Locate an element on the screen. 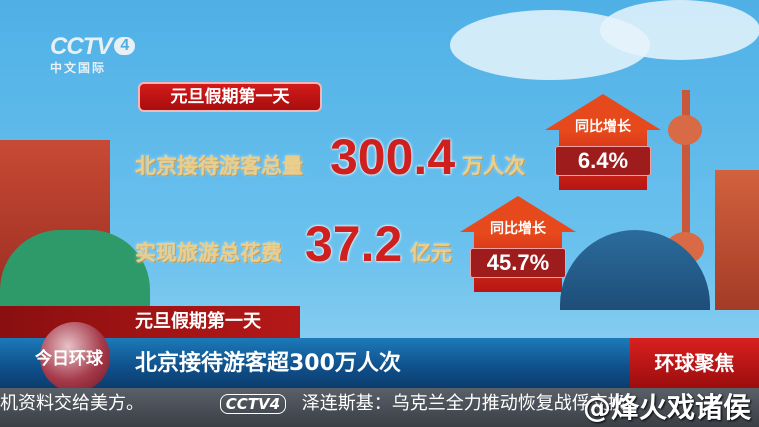 Image resolution: width=759 pixels, height=427 pixels. ticker-text: 机资料交给美方。 is located at coordinates (72, 403).